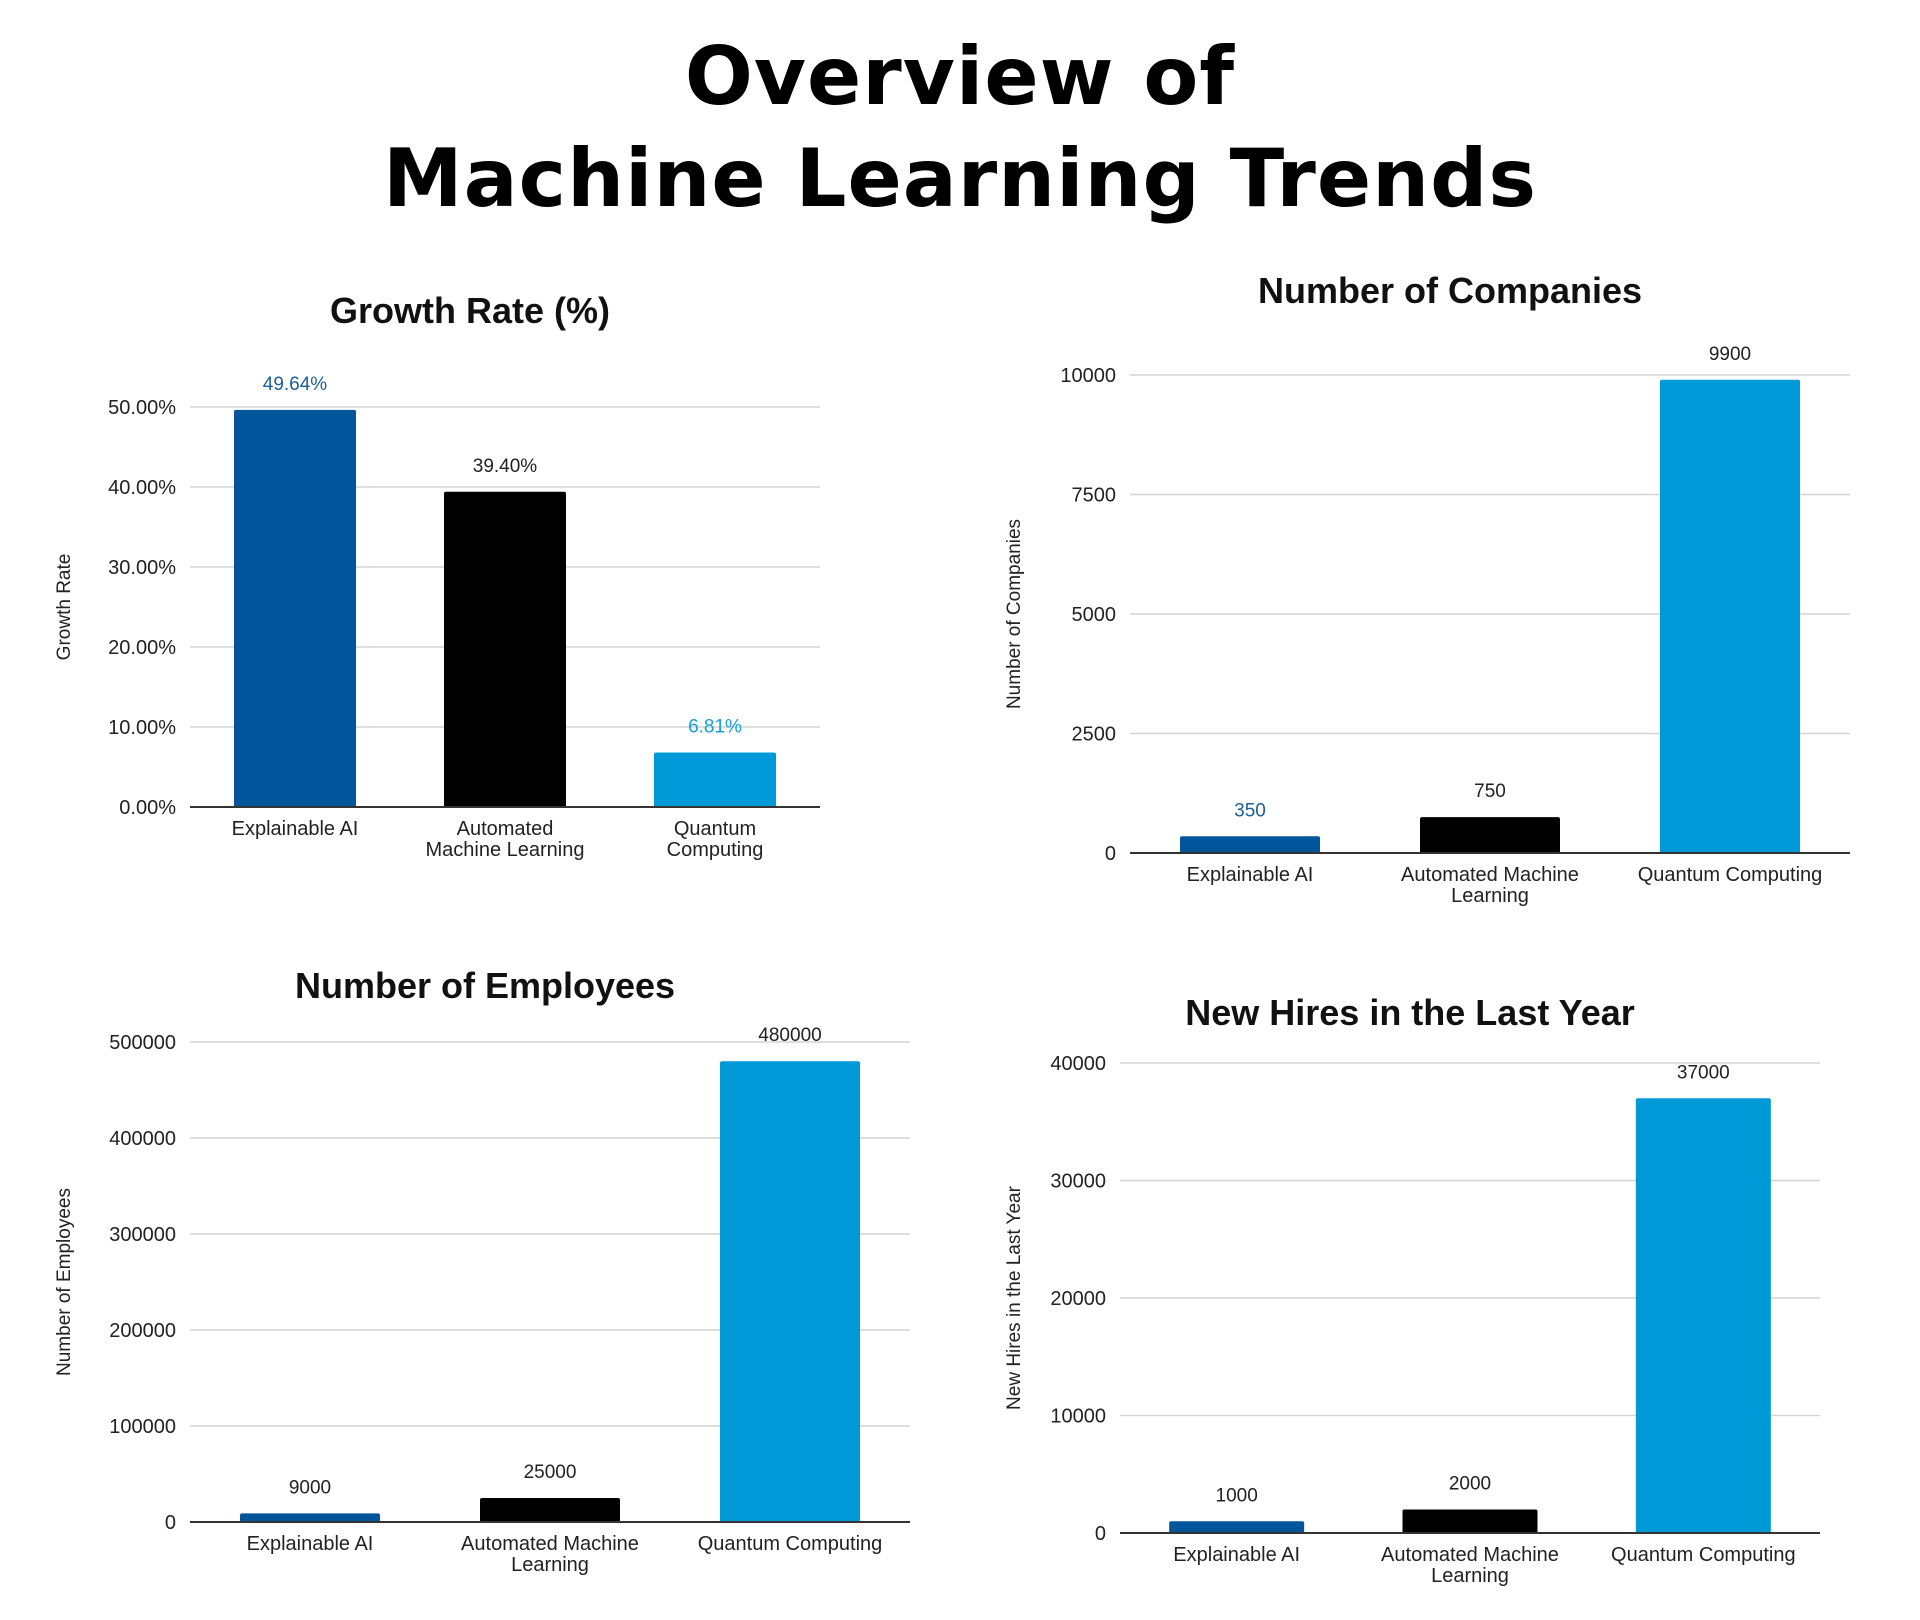 The width and height of the screenshot is (1920, 1620). Describe the element at coordinates (142, 1043) in the screenshot. I see `employees-y-tick-label: 500000` at that location.